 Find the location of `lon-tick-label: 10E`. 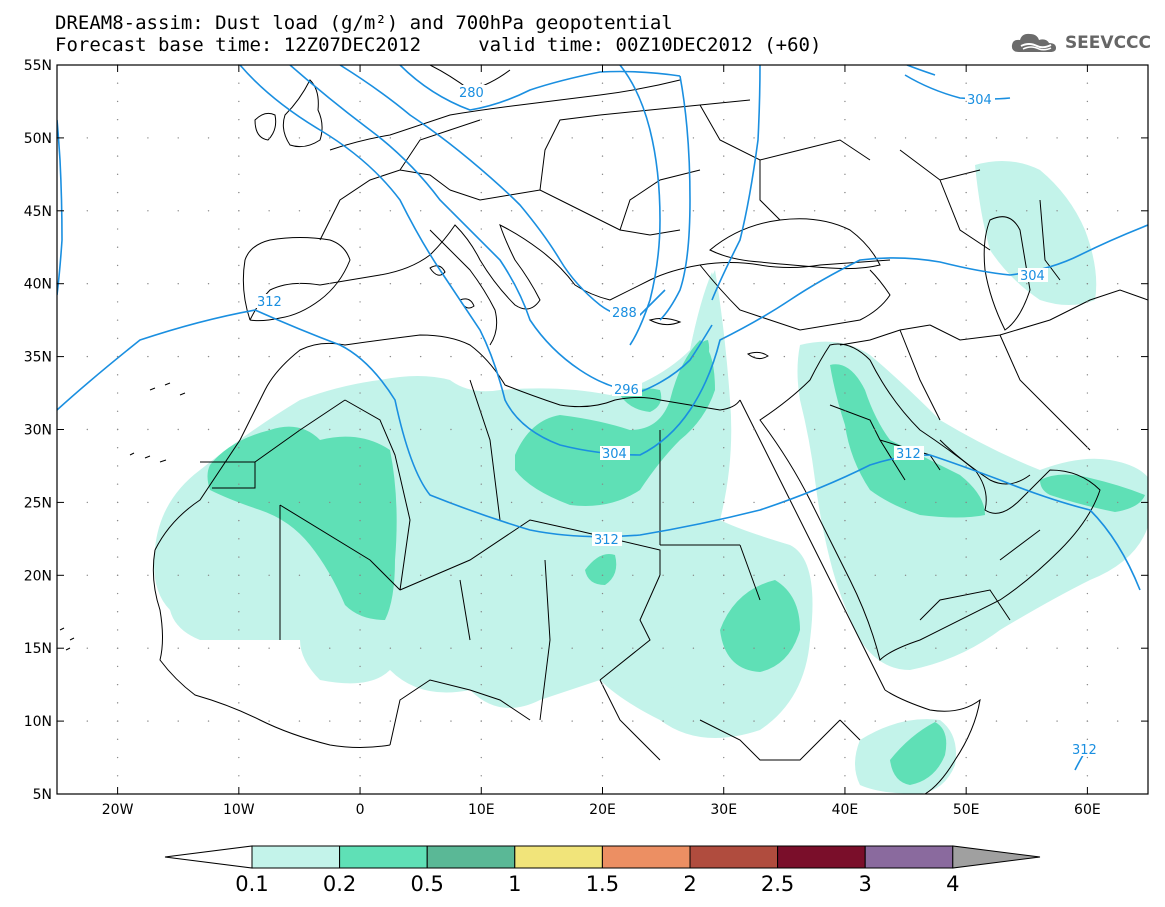

lon-tick-label: 10E is located at coordinates (481, 810).